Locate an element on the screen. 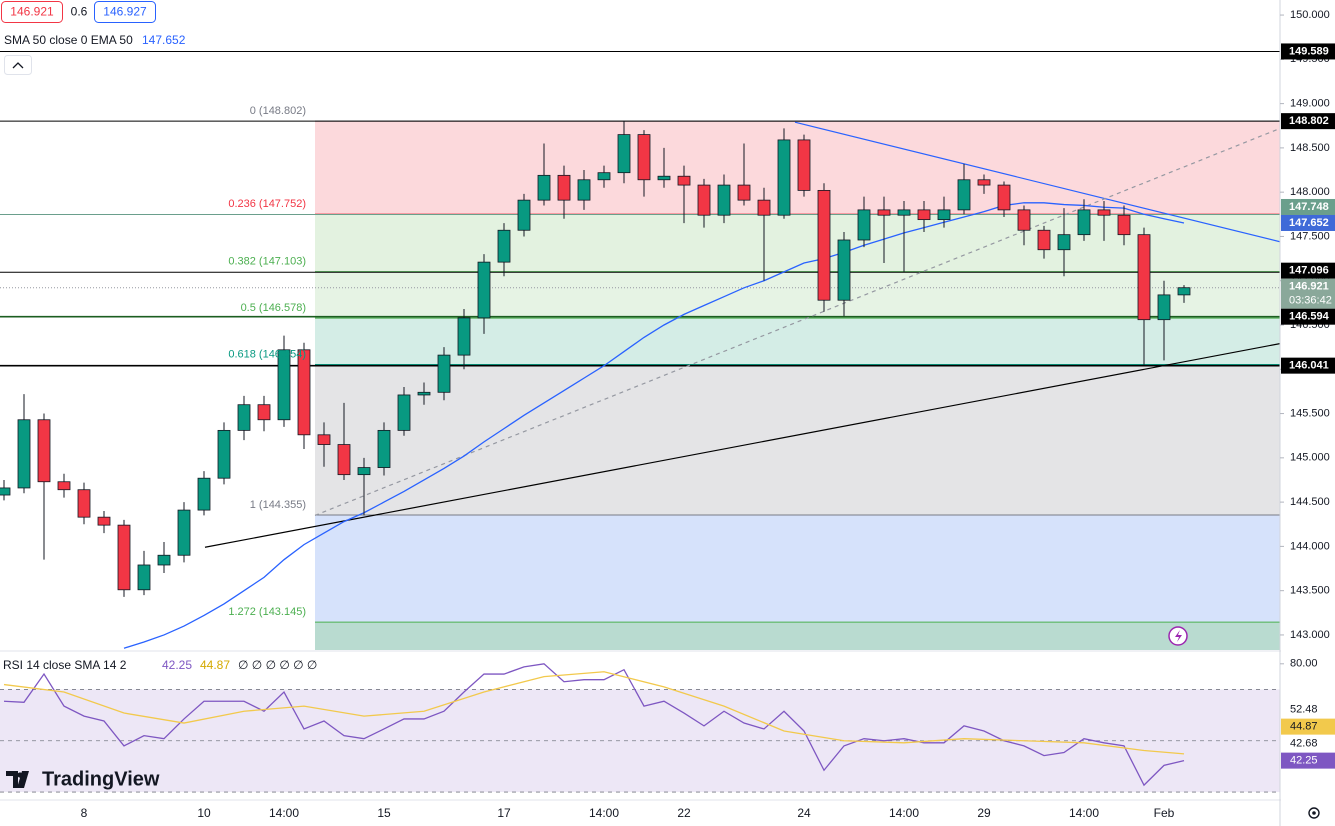 The height and width of the screenshot is (826, 1335). x-tick-label: 15 is located at coordinates (384, 813).